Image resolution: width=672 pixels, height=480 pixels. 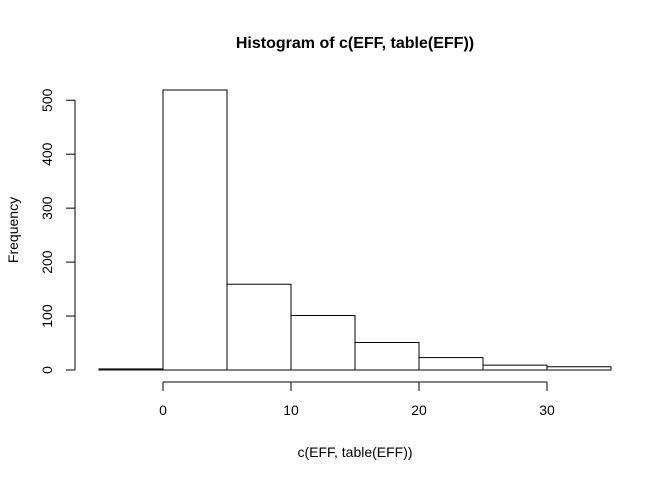 I want to click on y-axis-title: Frequency, so click(x=13, y=230).